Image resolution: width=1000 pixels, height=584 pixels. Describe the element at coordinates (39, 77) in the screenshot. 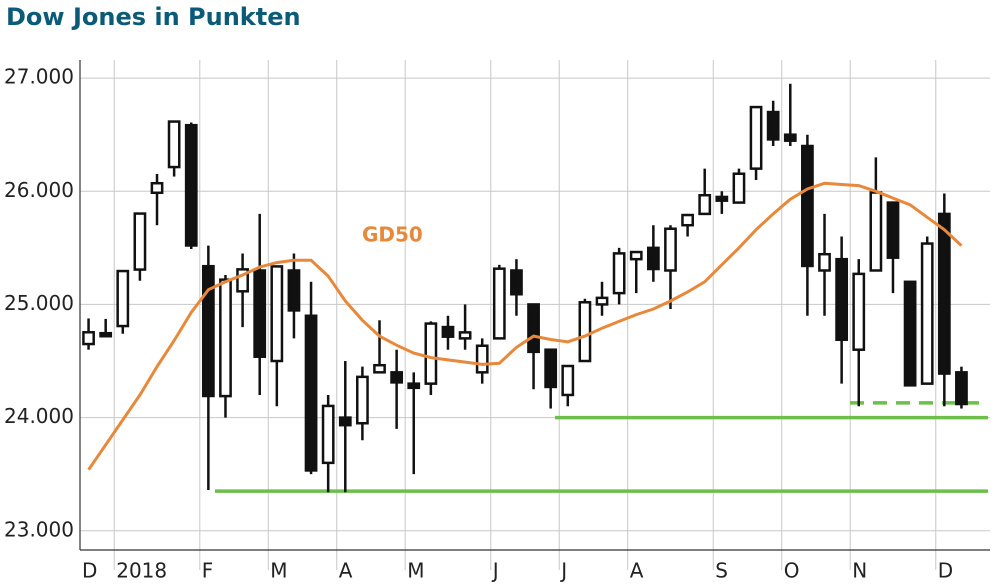

I see `y-tick-label: 27.000` at that location.